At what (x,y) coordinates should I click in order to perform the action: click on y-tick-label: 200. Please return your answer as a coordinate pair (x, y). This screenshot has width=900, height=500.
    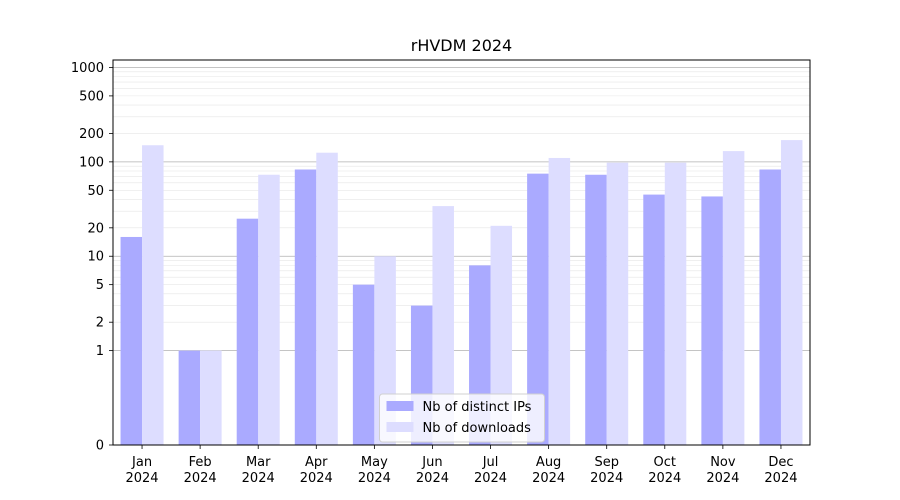
    Looking at the image, I should click on (91, 134).